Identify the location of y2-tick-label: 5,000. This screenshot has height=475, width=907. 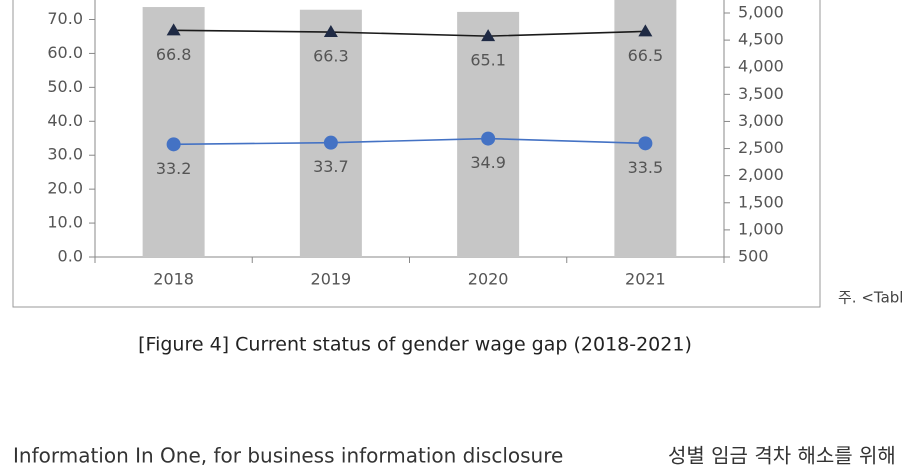
(761, 12).